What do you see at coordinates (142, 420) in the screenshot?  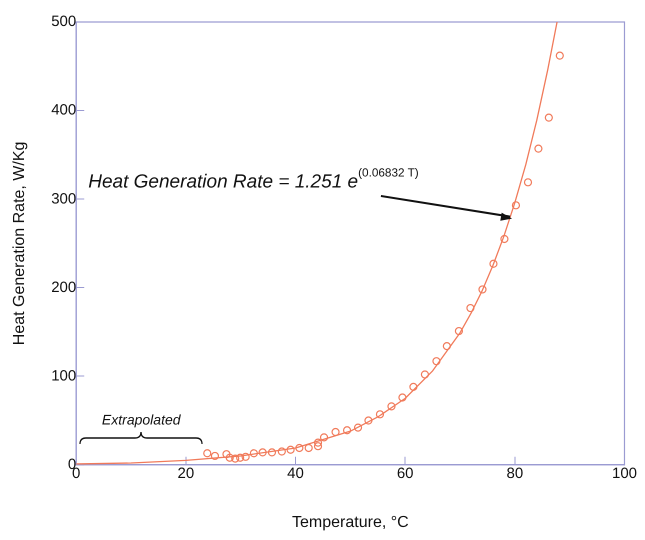 I see `annotation: Extrapolated` at bounding box center [142, 420].